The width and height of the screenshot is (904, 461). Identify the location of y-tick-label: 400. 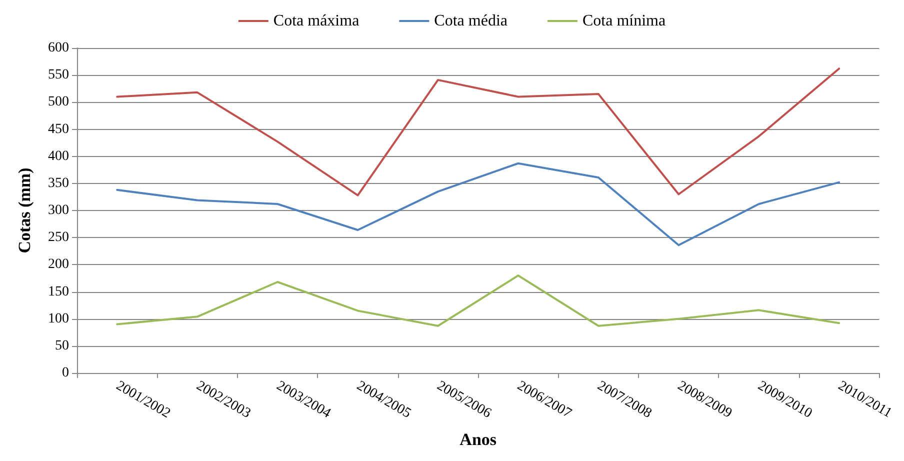
(58, 156).